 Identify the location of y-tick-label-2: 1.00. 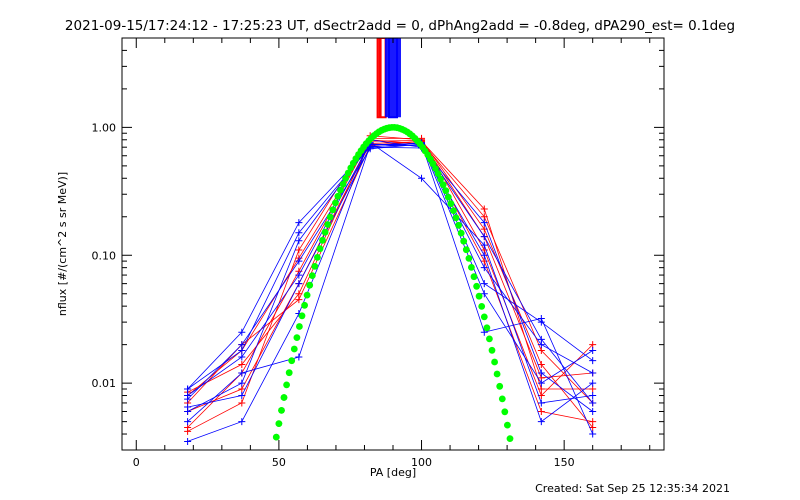
(104, 127).